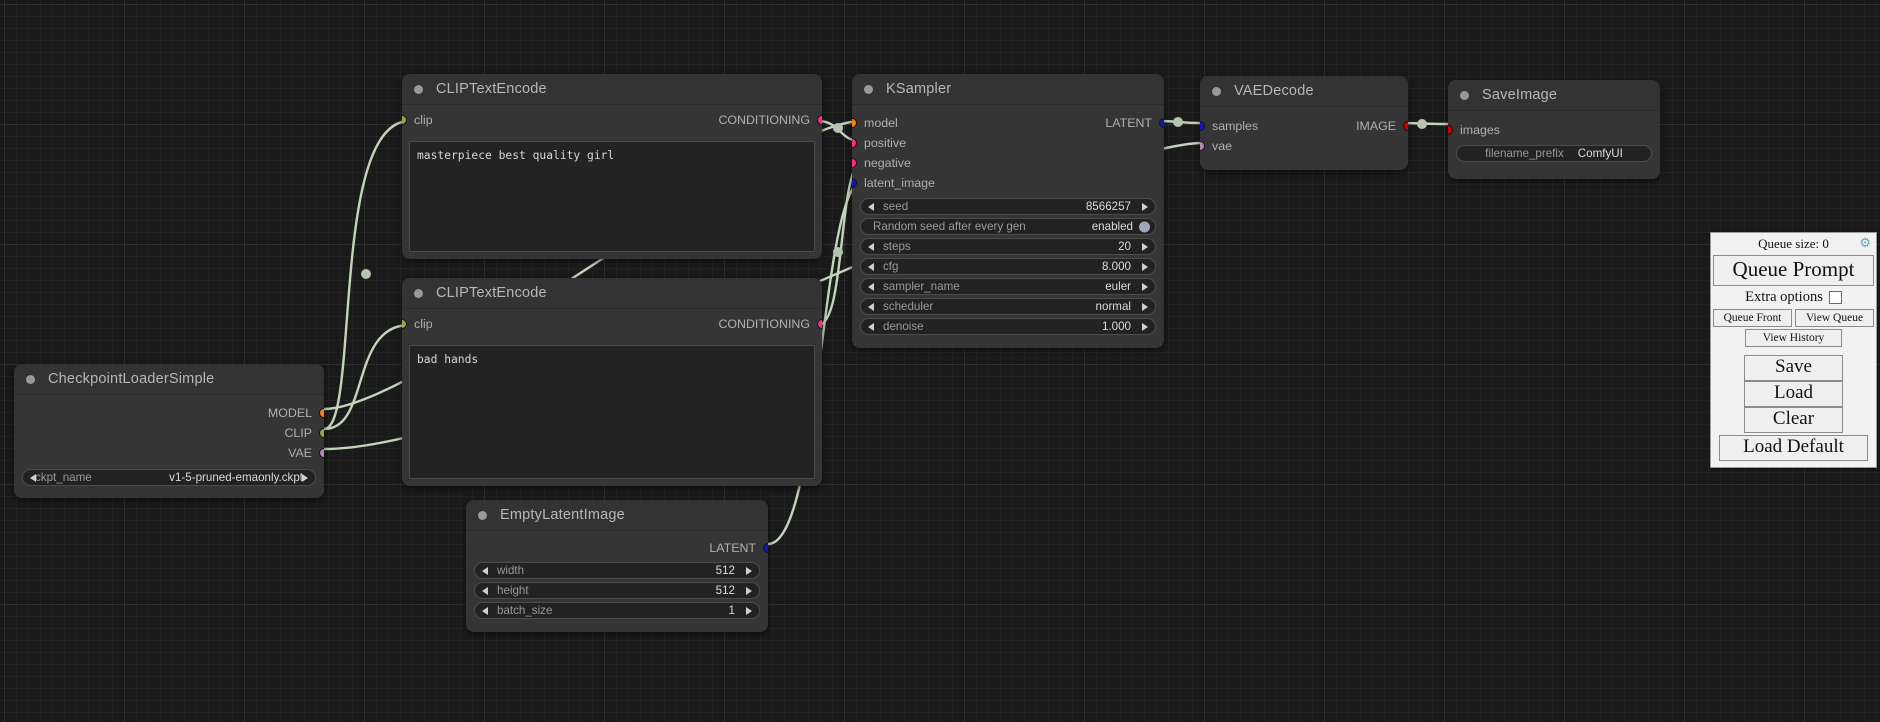  I want to click on input-dot-images, so click(1450, 130).